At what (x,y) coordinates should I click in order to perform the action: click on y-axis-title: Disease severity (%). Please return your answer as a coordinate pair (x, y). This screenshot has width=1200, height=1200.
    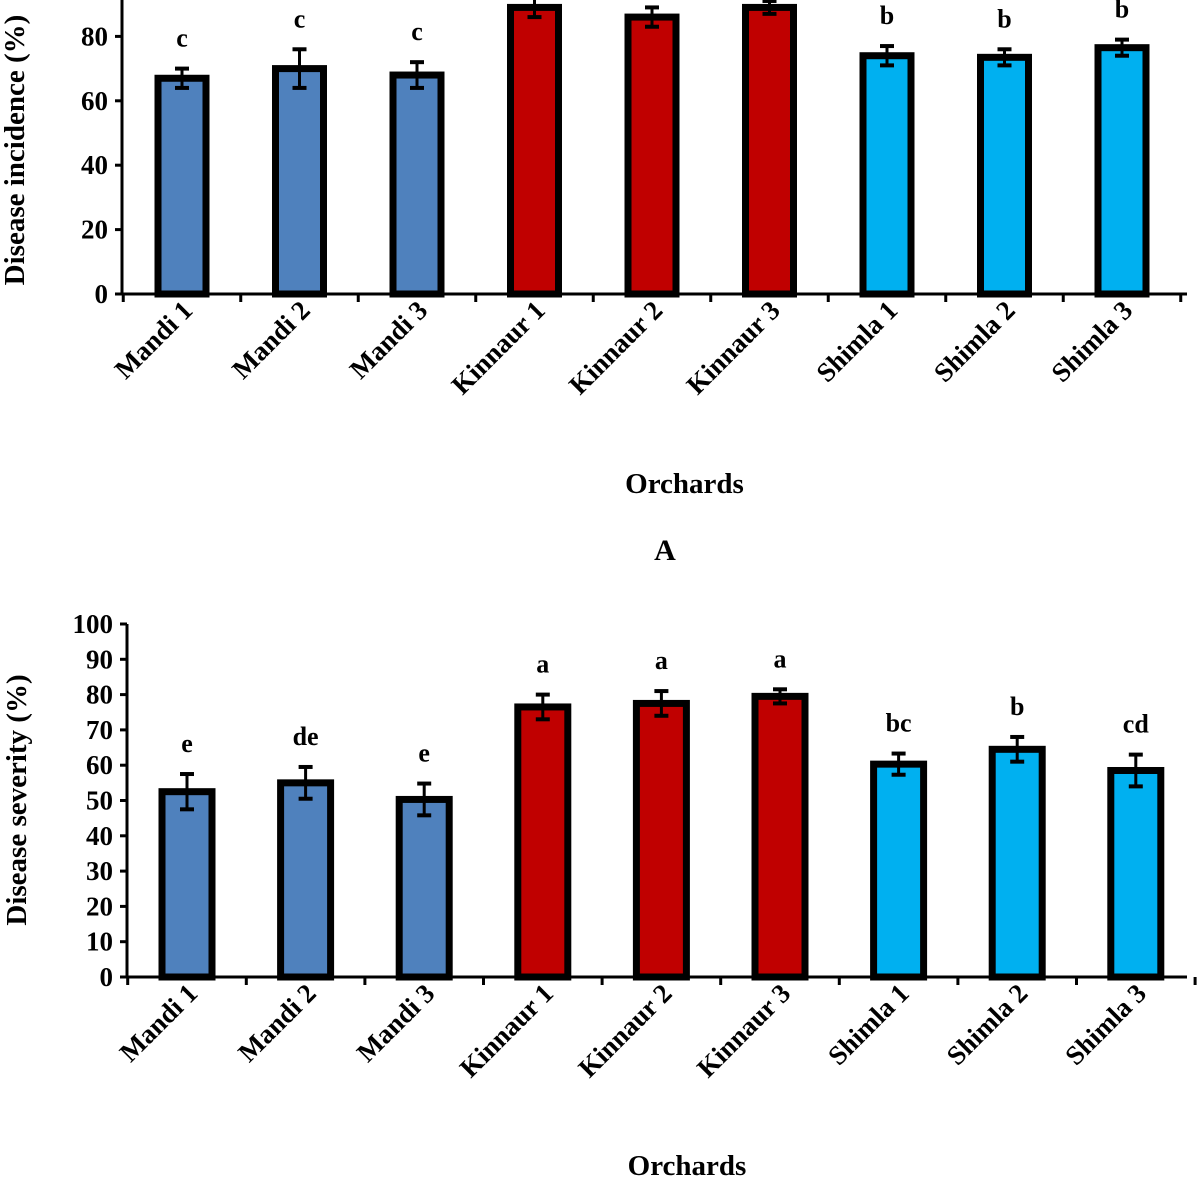
    Looking at the image, I should click on (17, 799).